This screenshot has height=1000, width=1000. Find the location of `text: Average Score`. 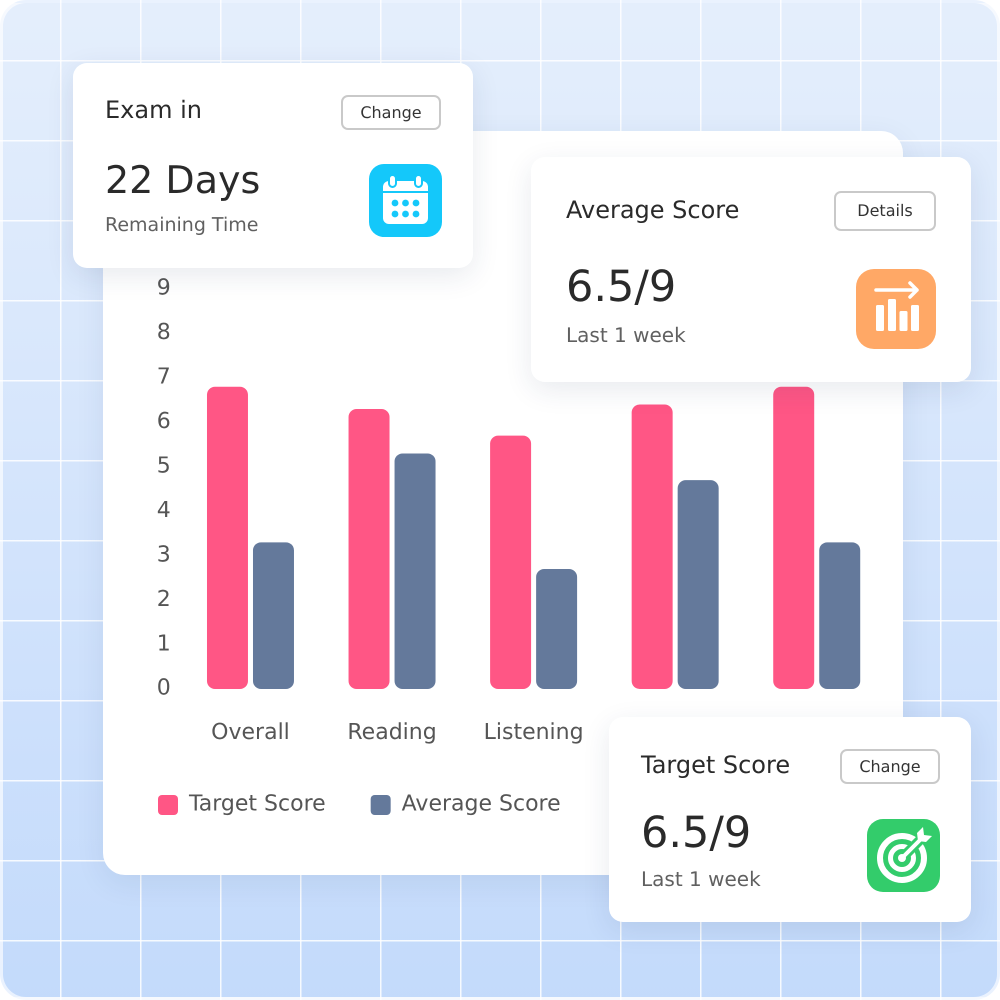

text: Average Score is located at coordinates (653, 210).